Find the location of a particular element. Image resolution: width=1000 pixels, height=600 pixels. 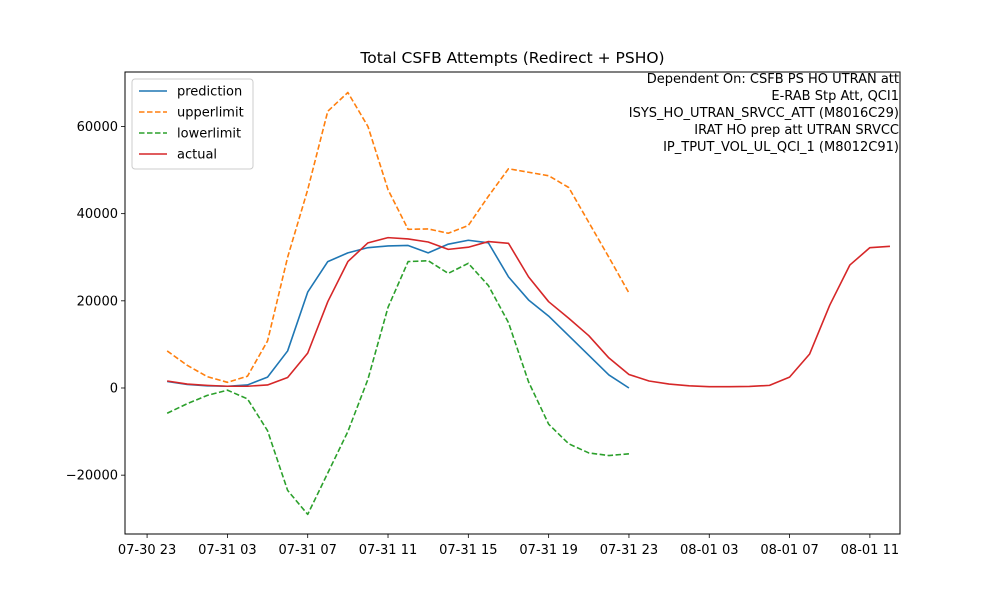

legend-label-upperlimit: upperlimit is located at coordinates (210, 113).